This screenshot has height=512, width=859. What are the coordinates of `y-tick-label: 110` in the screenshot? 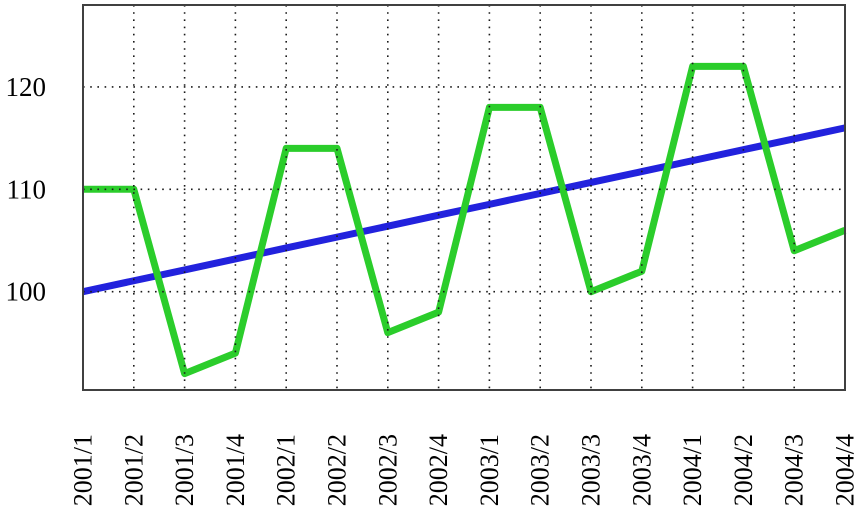 It's located at (27, 189).